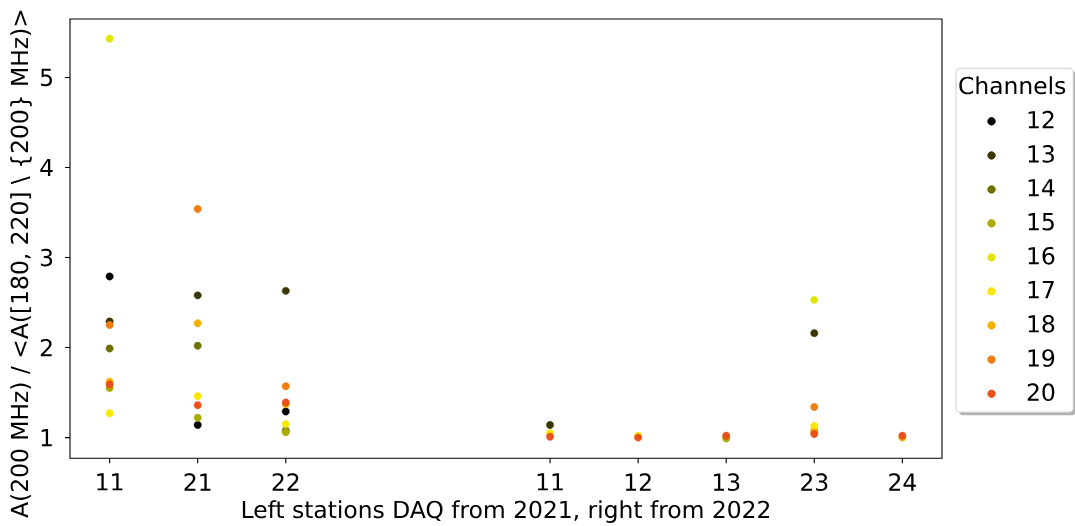  What do you see at coordinates (1041, 119) in the screenshot?
I see `legend-label: 12` at bounding box center [1041, 119].